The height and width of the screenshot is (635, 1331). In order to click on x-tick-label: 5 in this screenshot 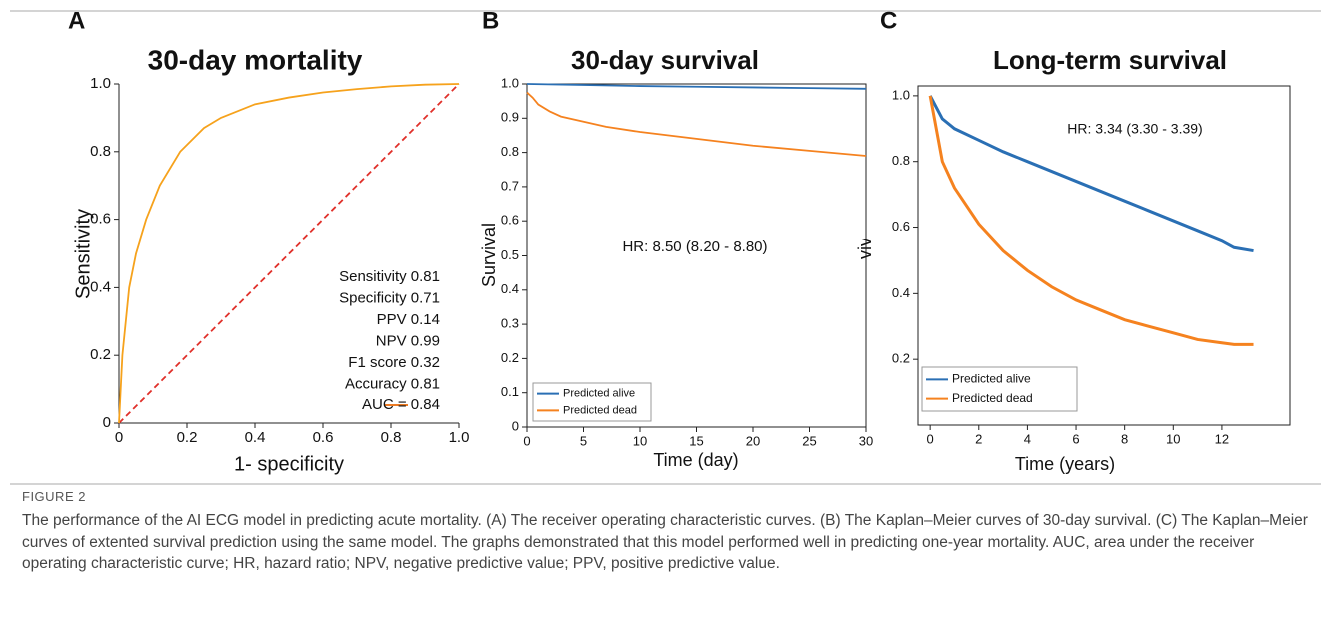, I will do `click(583, 440)`.